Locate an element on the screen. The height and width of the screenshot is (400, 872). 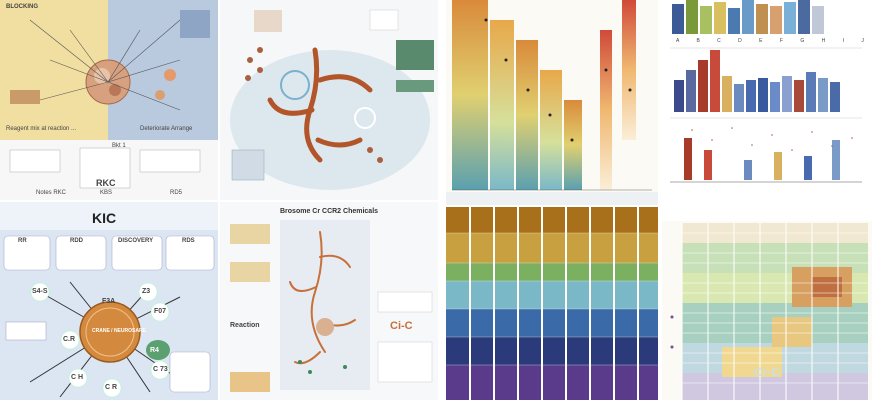
panel-top-right-gradient-chart is located at coordinates (552, 102).